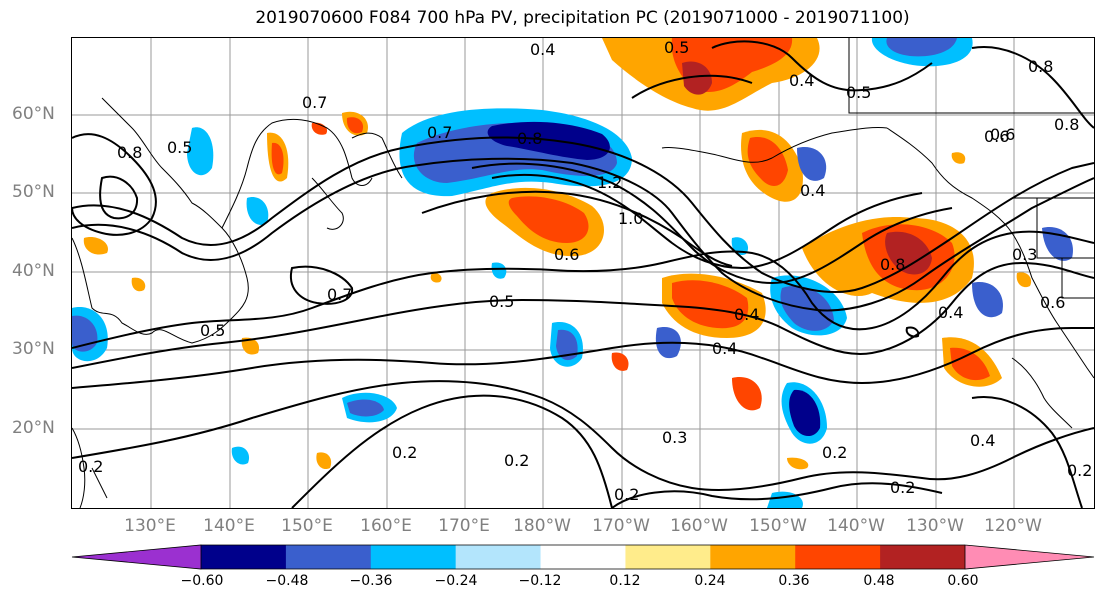 The height and width of the screenshot is (601, 1105). Describe the element at coordinates (33, 114) in the screenshot. I see `lat-label-60n: 60°N` at that location.